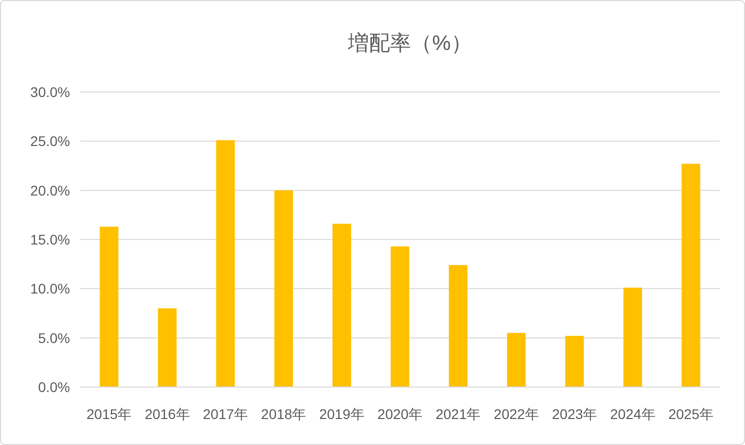 Image resolution: width=745 pixels, height=445 pixels. I want to click on x-tick-label: 2024年, so click(633, 414).